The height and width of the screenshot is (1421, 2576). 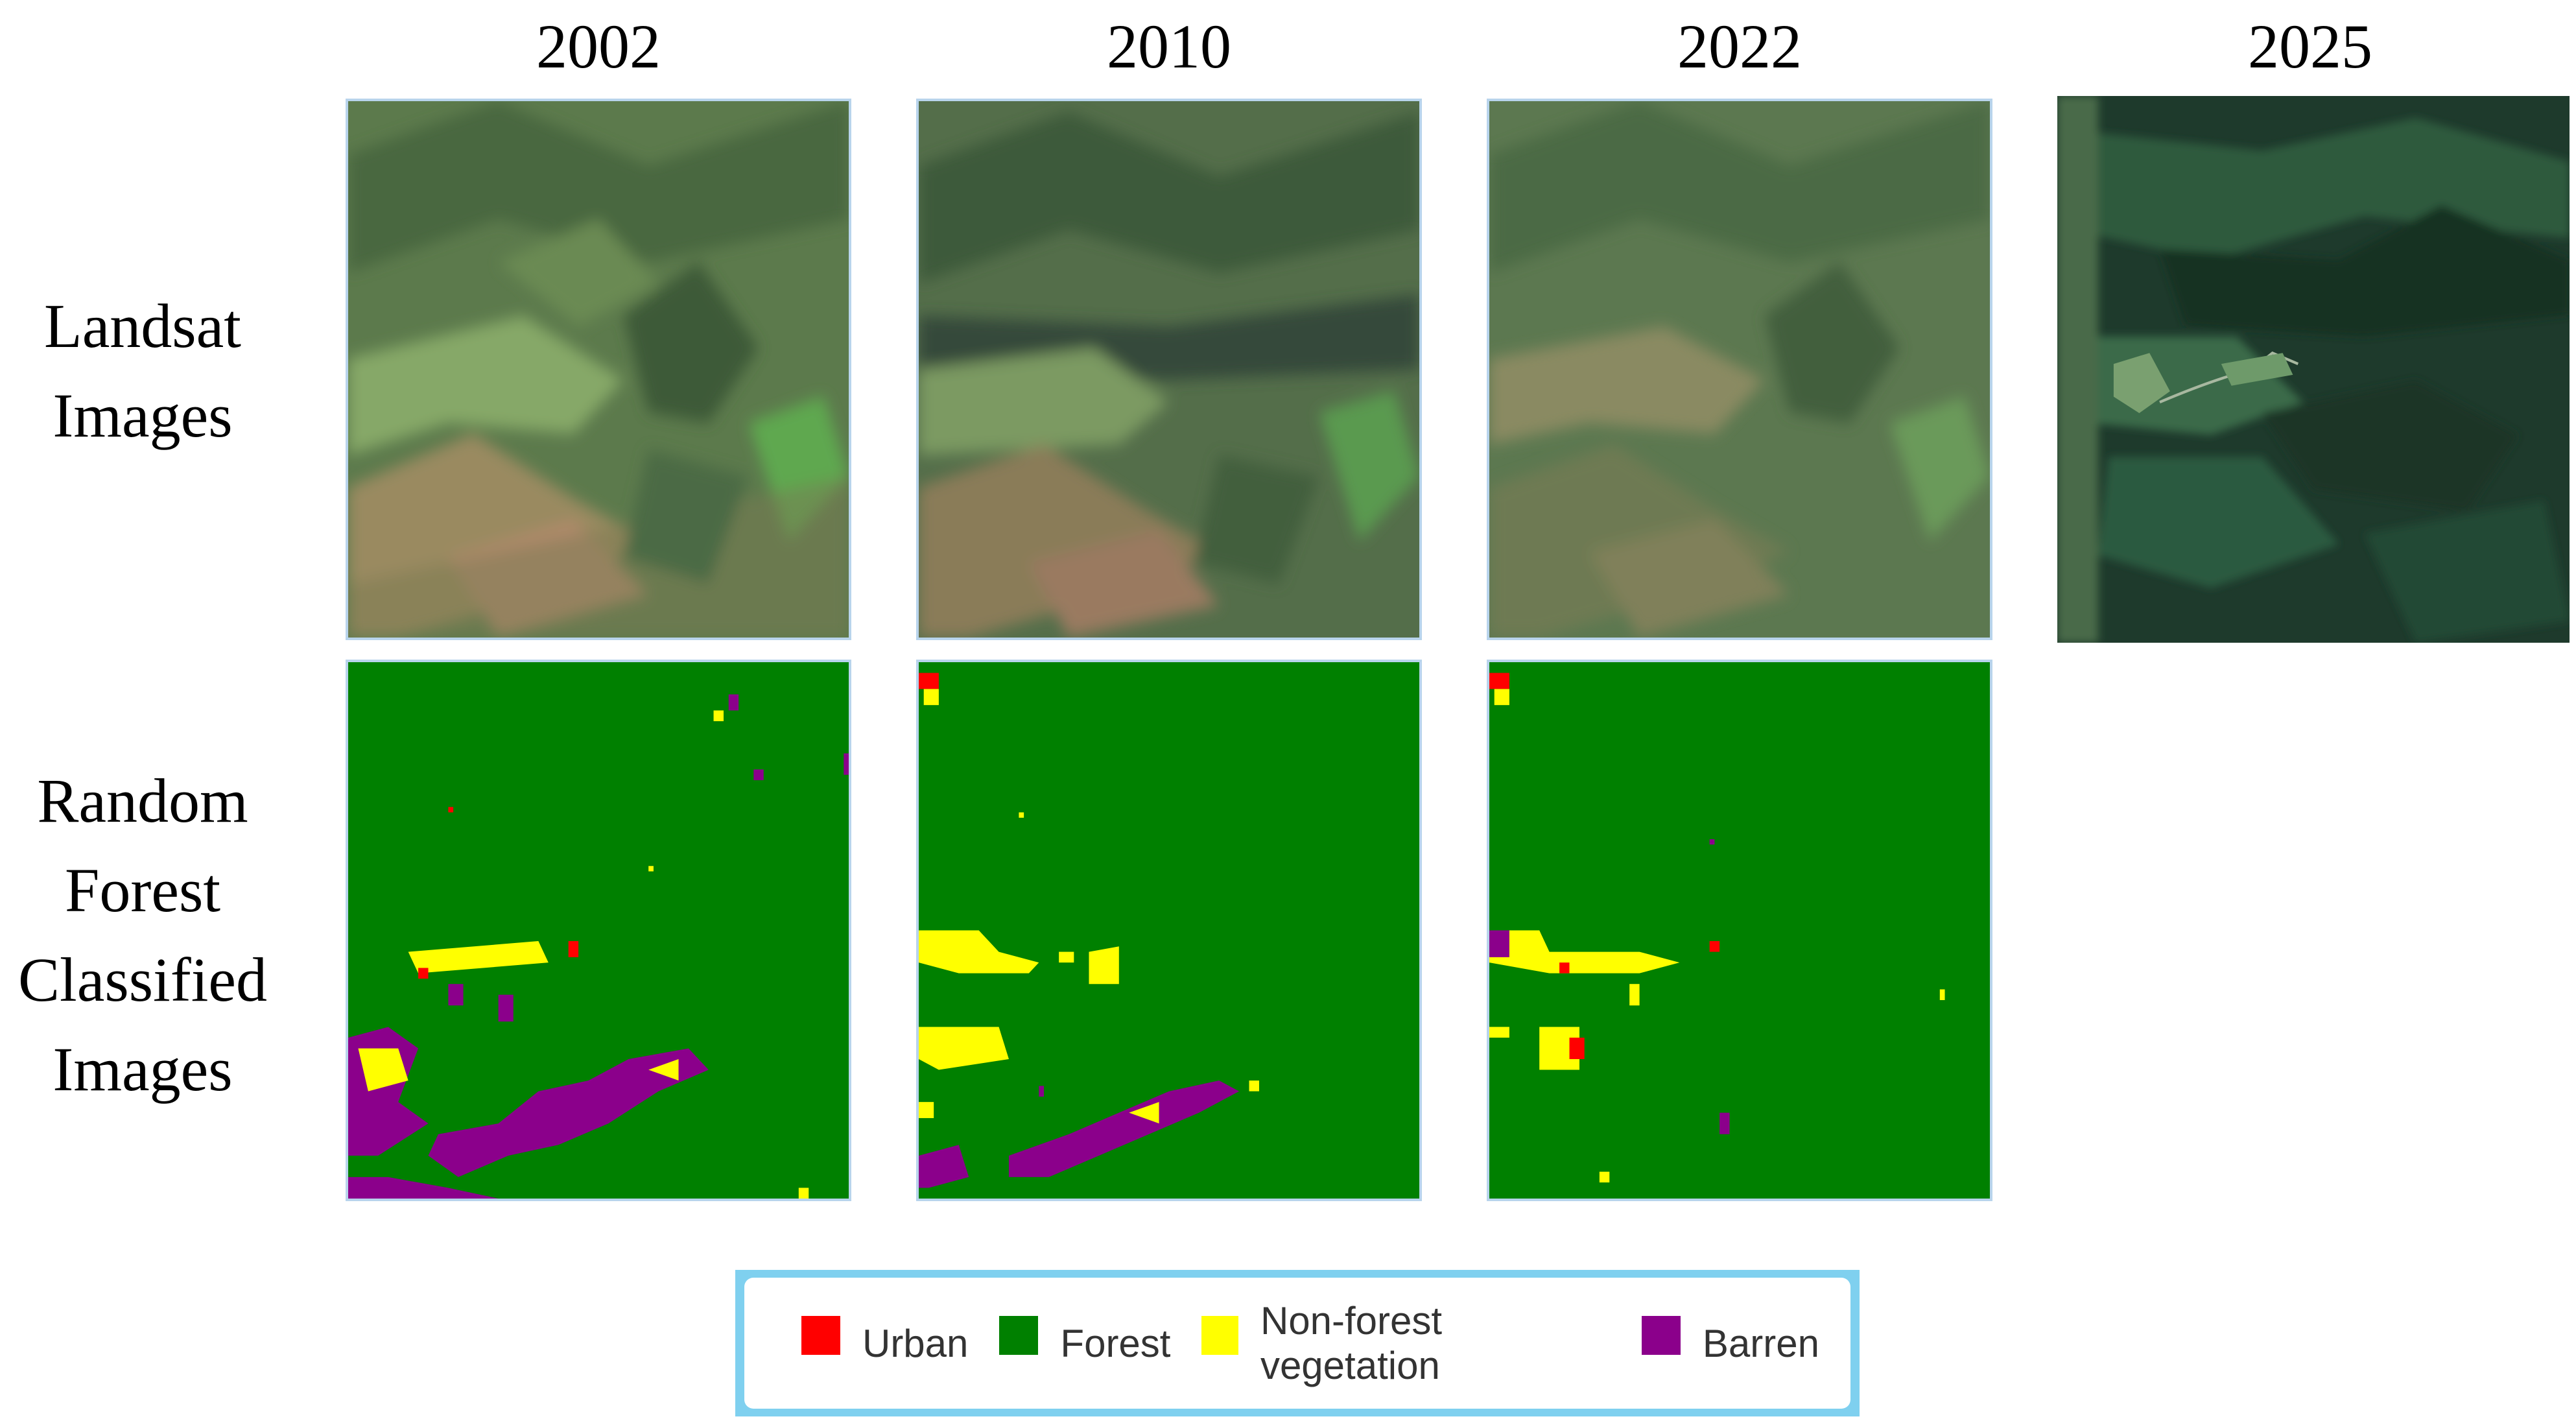 What do you see at coordinates (155, 370) in the screenshot?
I see `row-label-landsat: Landsat Images` at bounding box center [155, 370].